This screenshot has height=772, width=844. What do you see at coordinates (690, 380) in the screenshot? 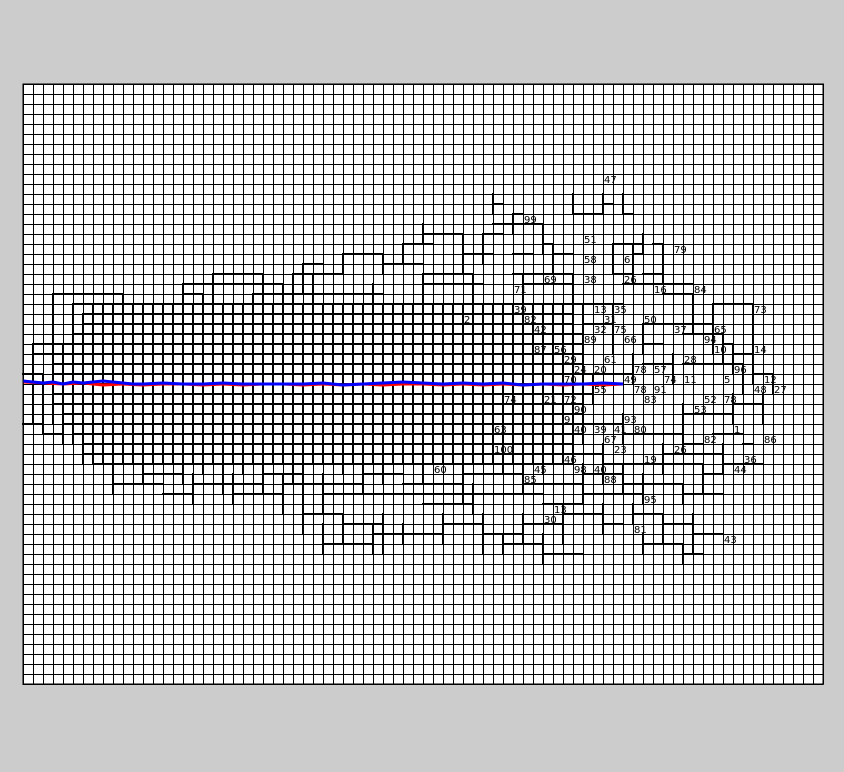
I see `node-label: 11` at bounding box center [690, 380].